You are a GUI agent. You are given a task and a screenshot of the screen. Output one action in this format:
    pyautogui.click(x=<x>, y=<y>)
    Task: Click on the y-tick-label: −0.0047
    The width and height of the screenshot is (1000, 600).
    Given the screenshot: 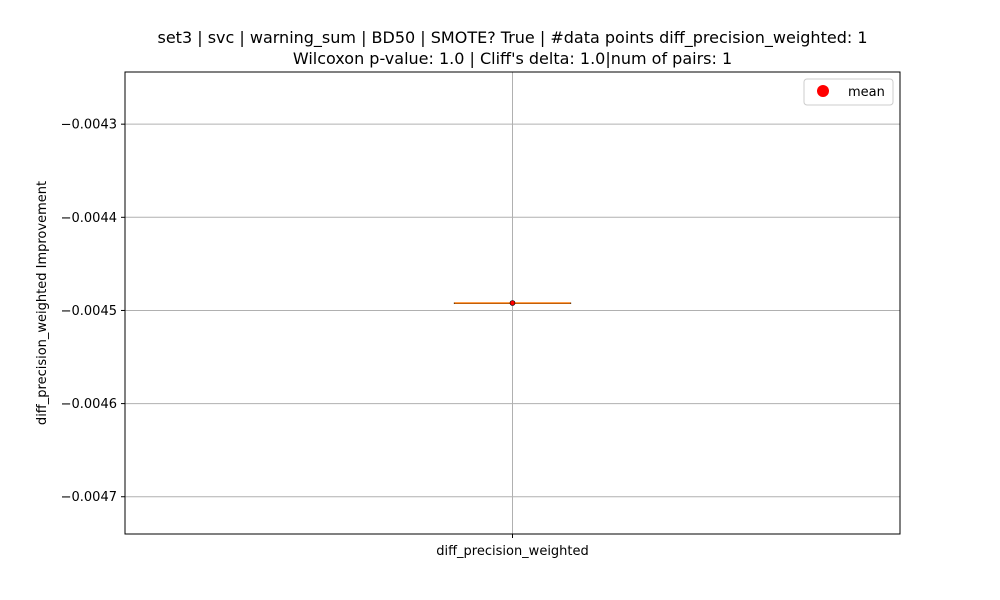 What is the action you would take?
    pyautogui.click(x=89, y=497)
    